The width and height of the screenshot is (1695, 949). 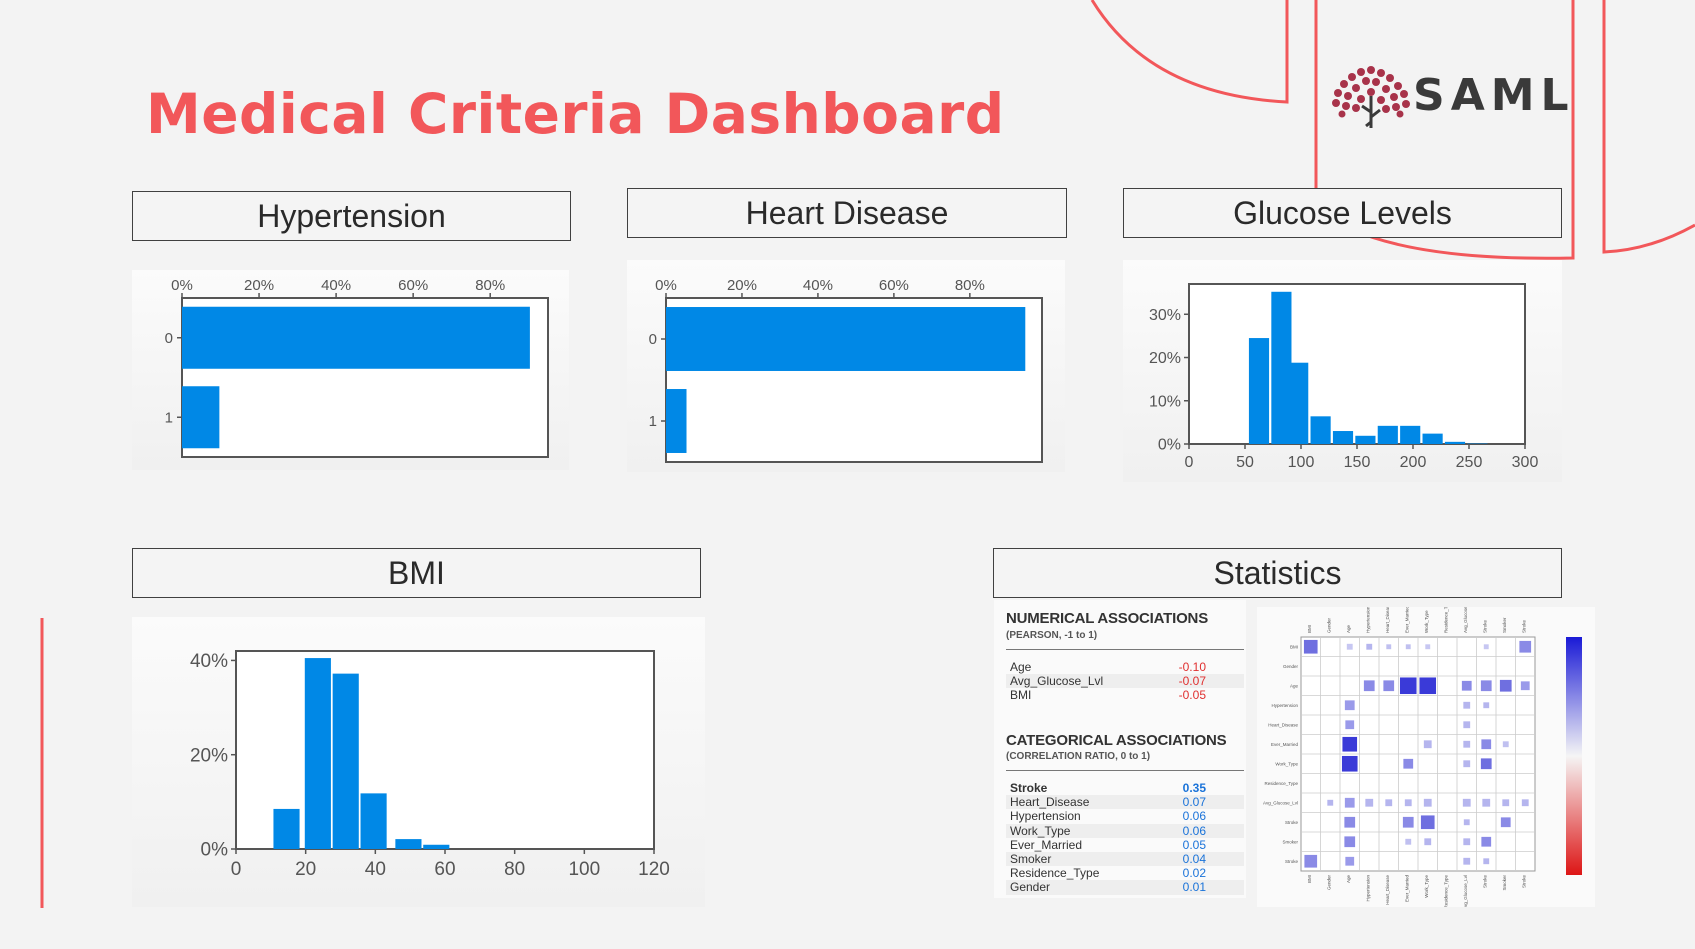 I want to click on hypertension-panel-title: Hypertension, so click(x=351, y=216).